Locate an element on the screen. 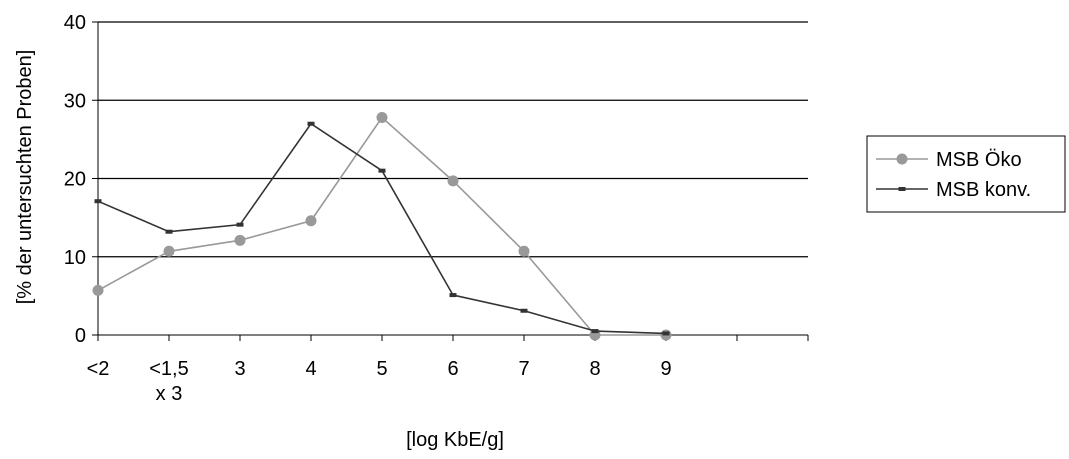 This screenshot has height=459, width=1069. y-axis-label: [% der untersuchten Proben] is located at coordinates (25, 177).